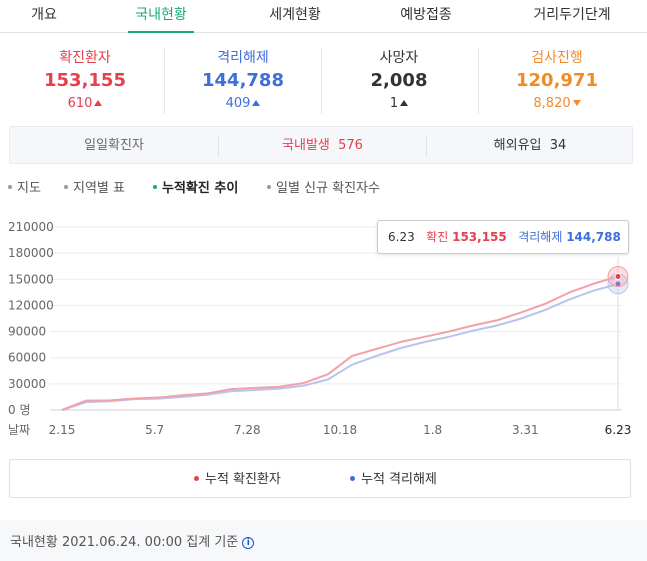 Image resolution: width=647 pixels, height=561 pixels. Describe the element at coordinates (154, 430) in the screenshot. I see `x-tick-label: 5.7` at that location.